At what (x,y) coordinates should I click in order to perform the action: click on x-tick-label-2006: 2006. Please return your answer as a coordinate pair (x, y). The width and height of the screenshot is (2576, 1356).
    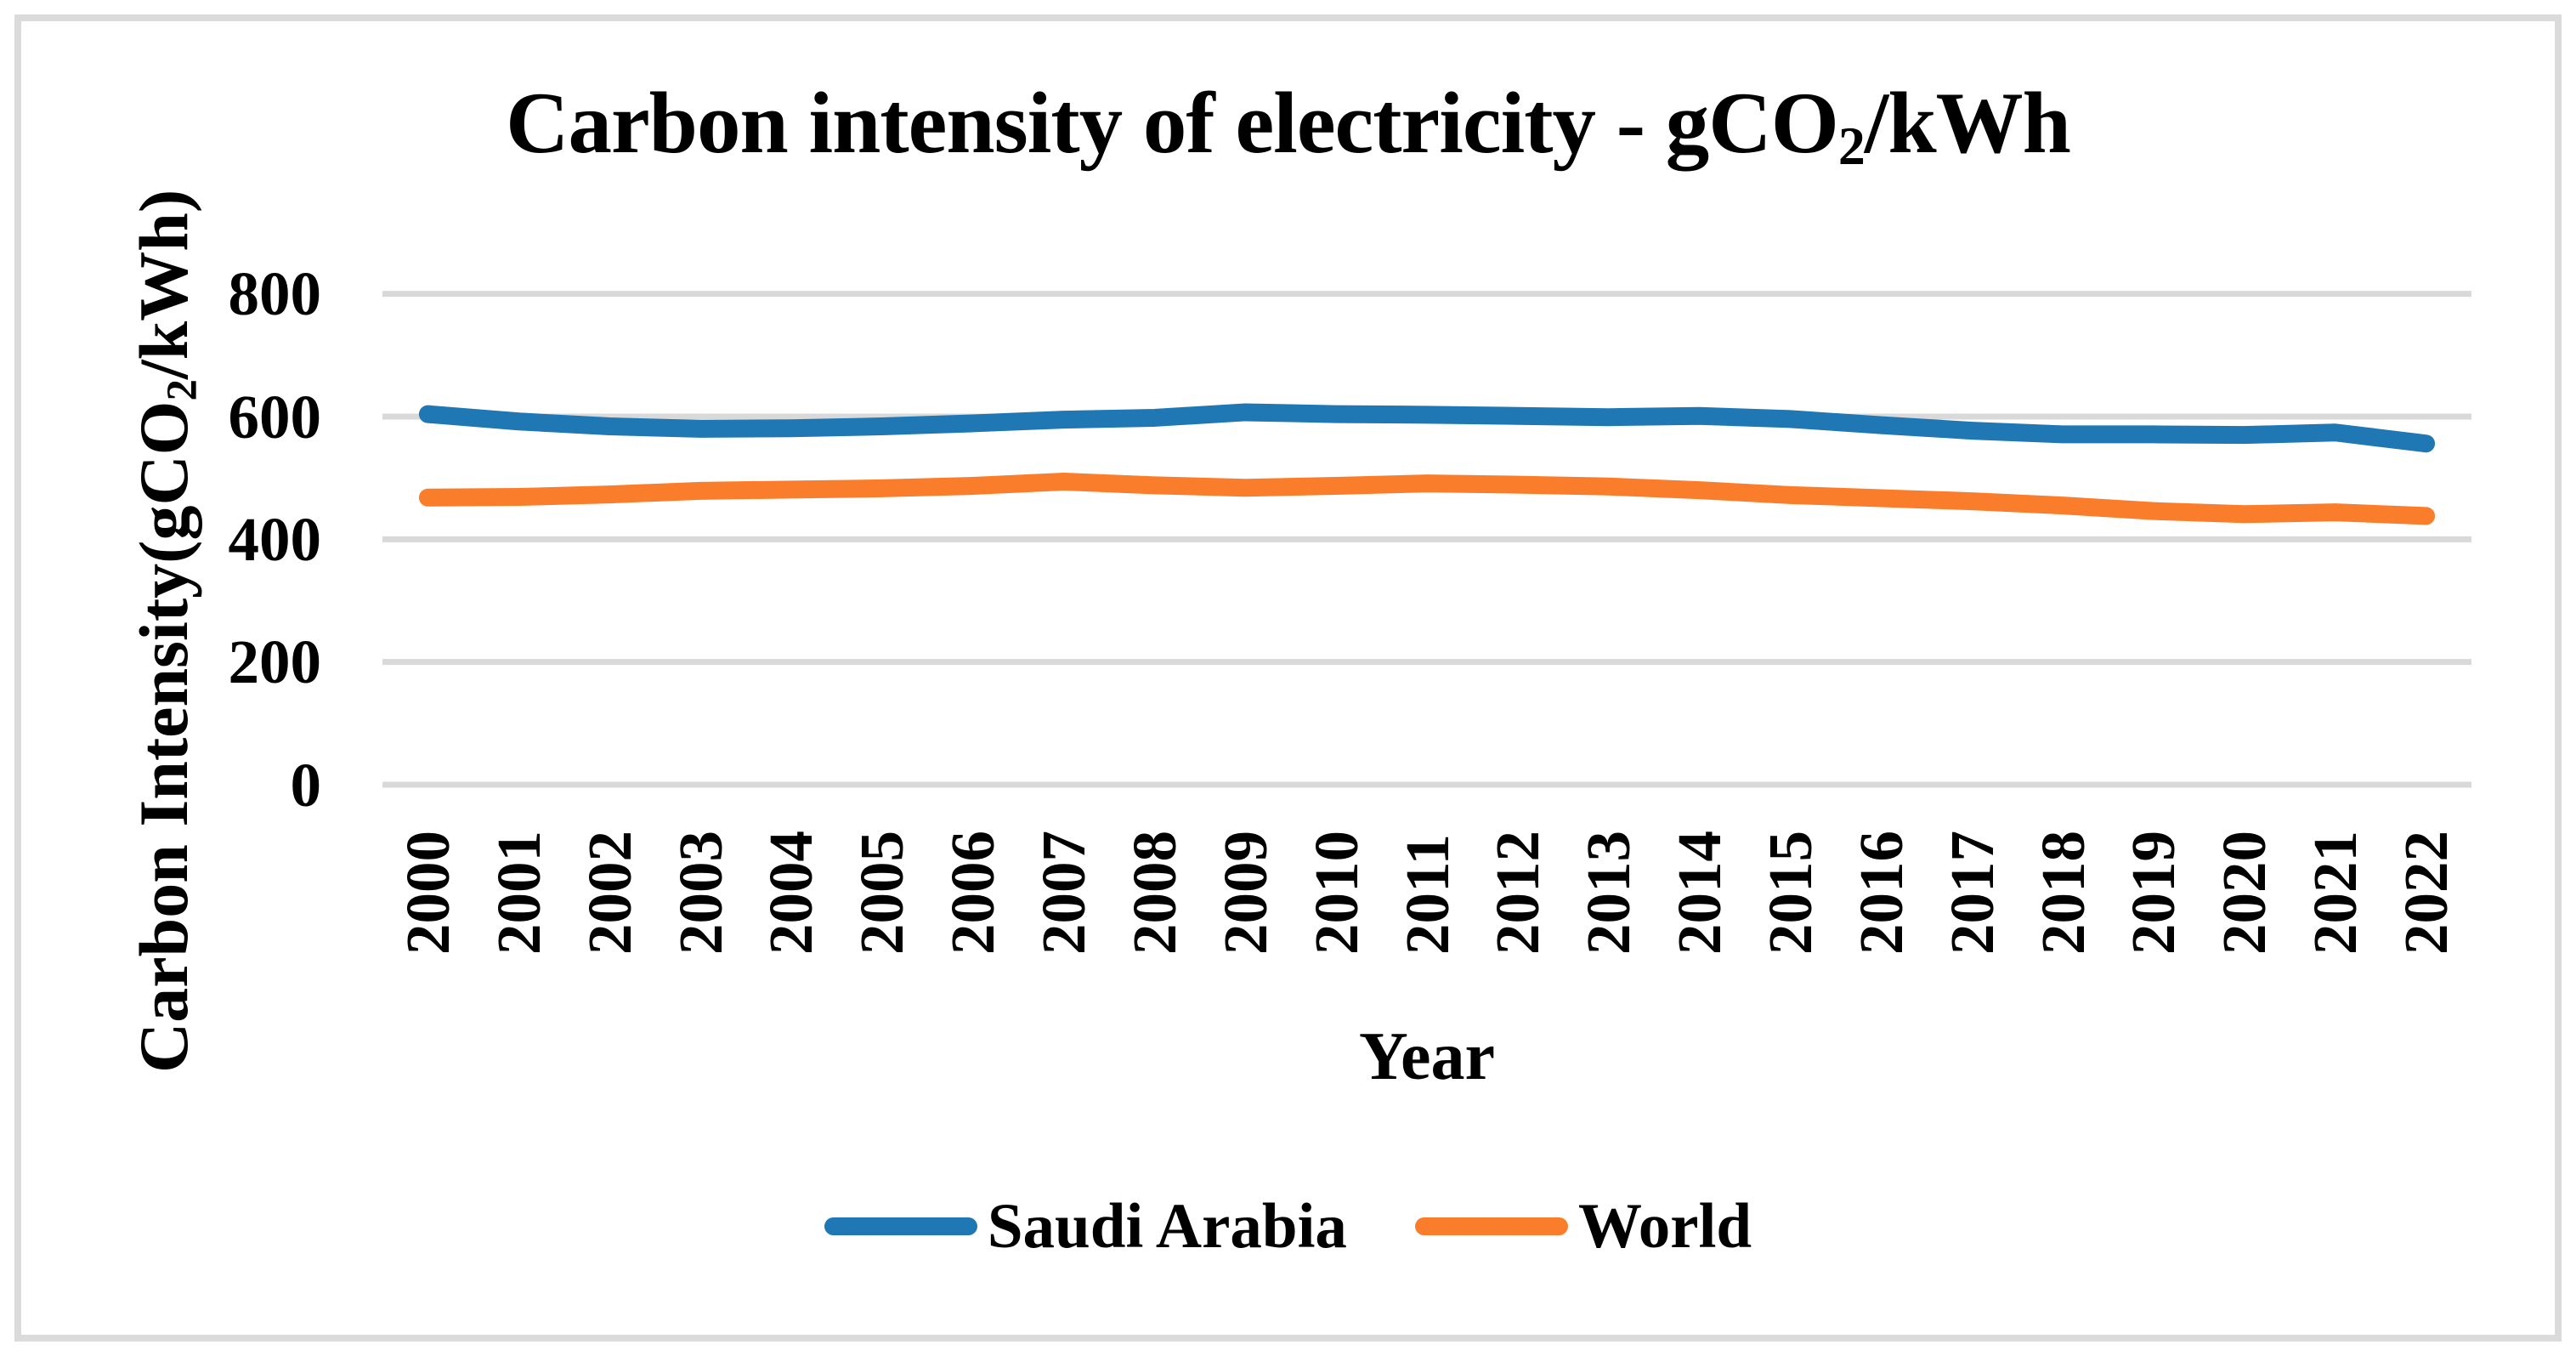
    Looking at the image, I should click on (973, 893).